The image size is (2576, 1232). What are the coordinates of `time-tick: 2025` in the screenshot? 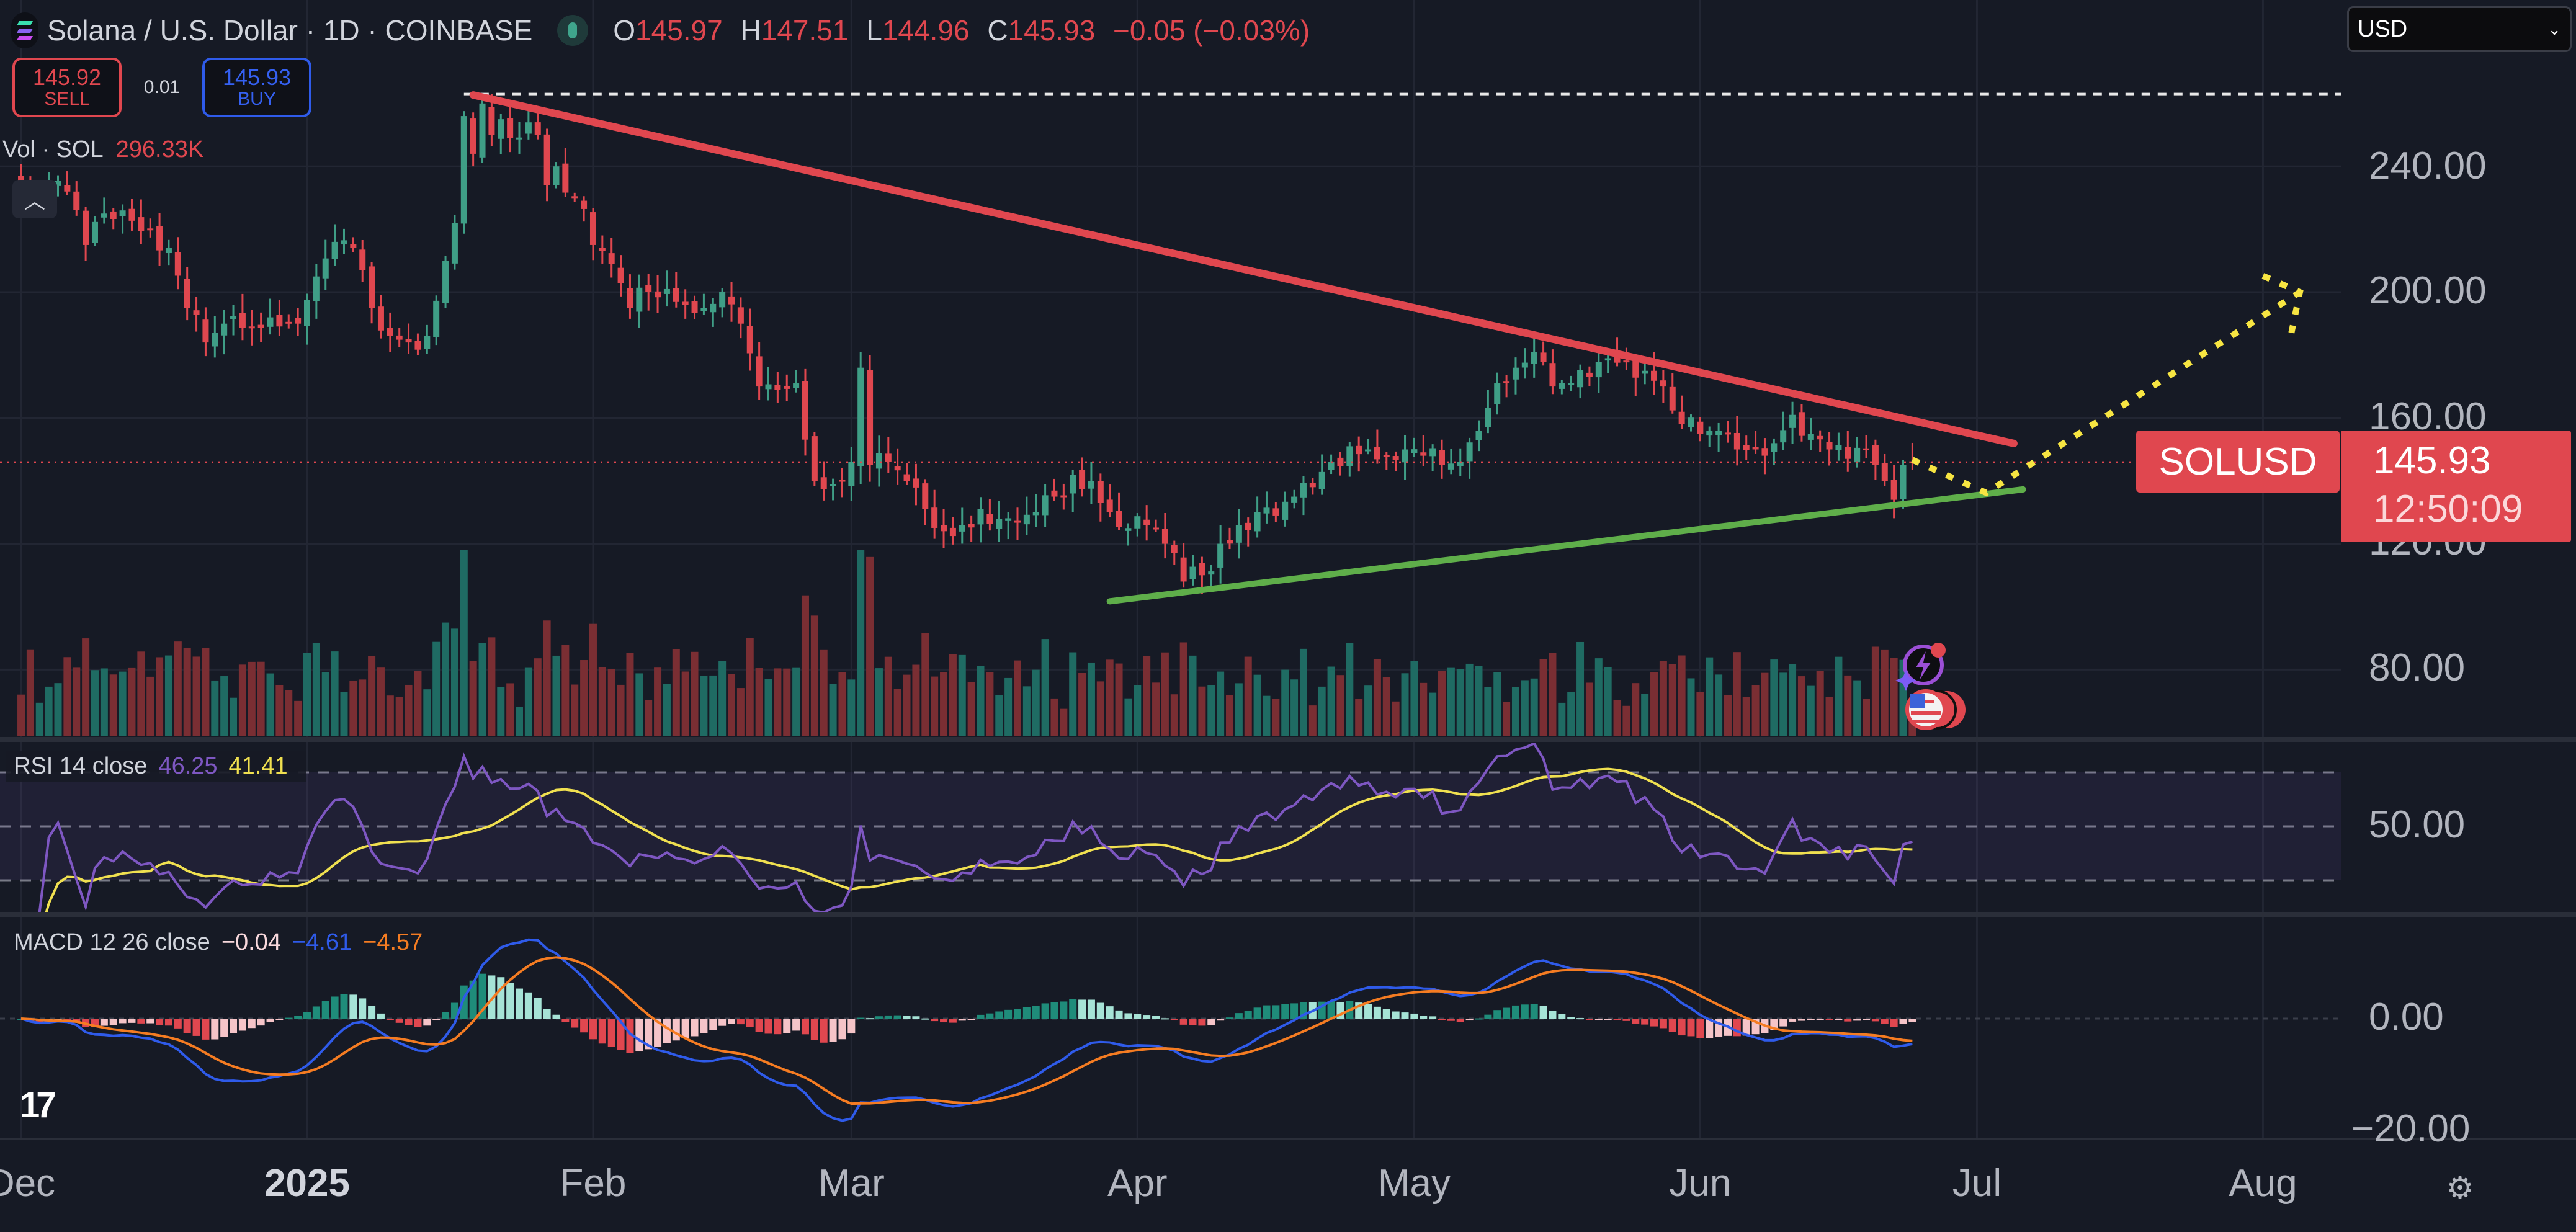 It's located at (307, 1183).